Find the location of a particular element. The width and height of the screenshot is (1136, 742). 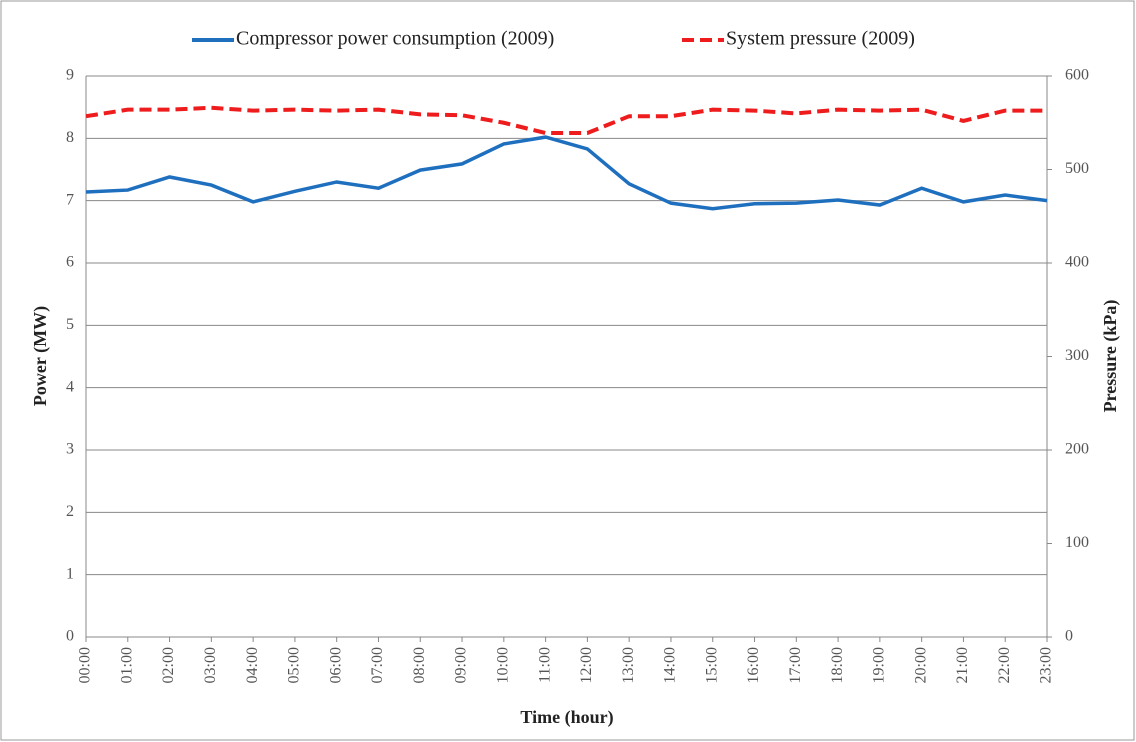

x-tick-label: 20:00 is located at coordinates (920, 665).